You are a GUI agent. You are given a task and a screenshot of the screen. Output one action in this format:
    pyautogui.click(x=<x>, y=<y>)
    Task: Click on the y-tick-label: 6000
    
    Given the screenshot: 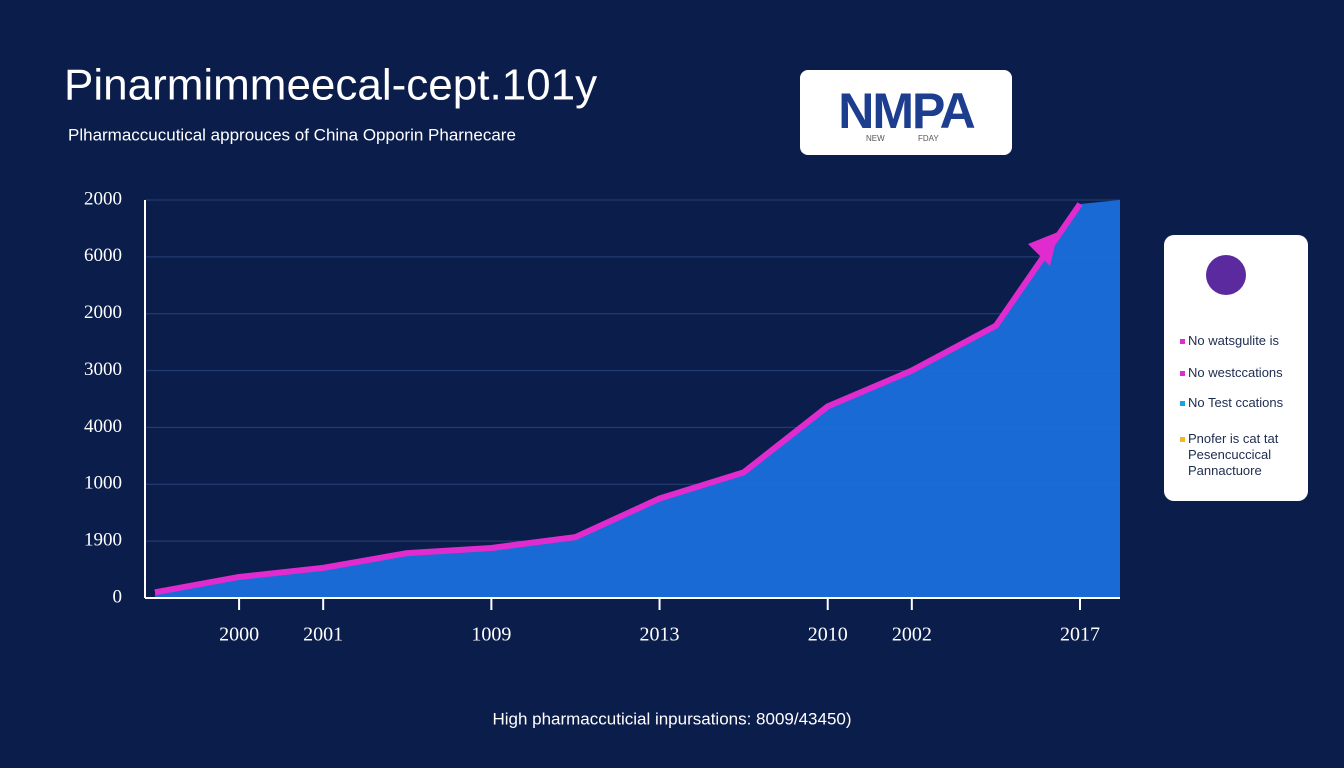 What is the action you would take?
    pyautogui.click(x=103, y=255)
    